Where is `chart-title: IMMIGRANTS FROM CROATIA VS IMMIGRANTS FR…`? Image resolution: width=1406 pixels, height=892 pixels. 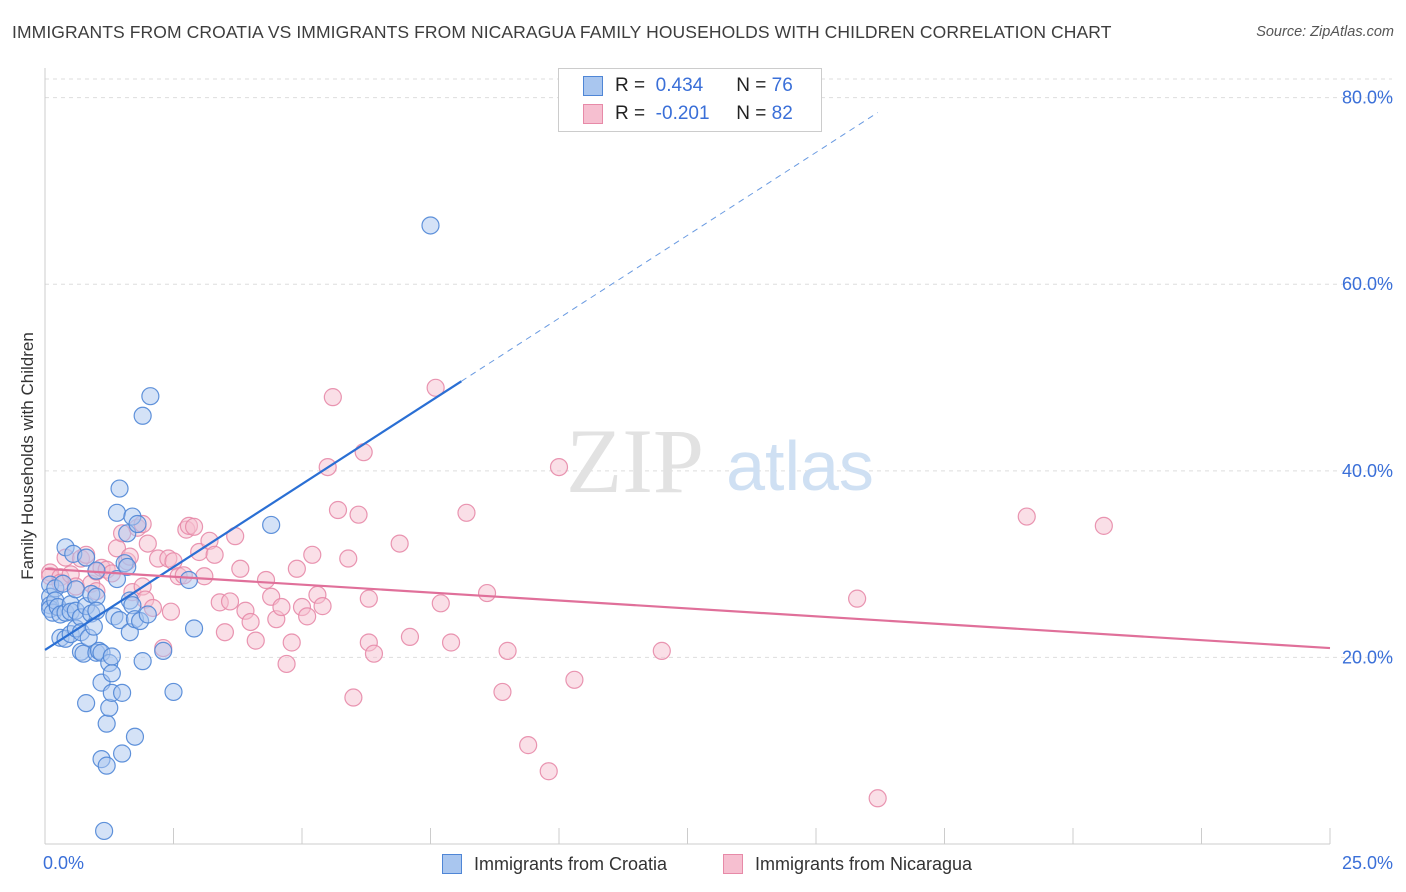 chart-title: IMMIGRANTS FROM CROATIA VS IMMIGRANTS FR… is located at coordinates (562, 32).